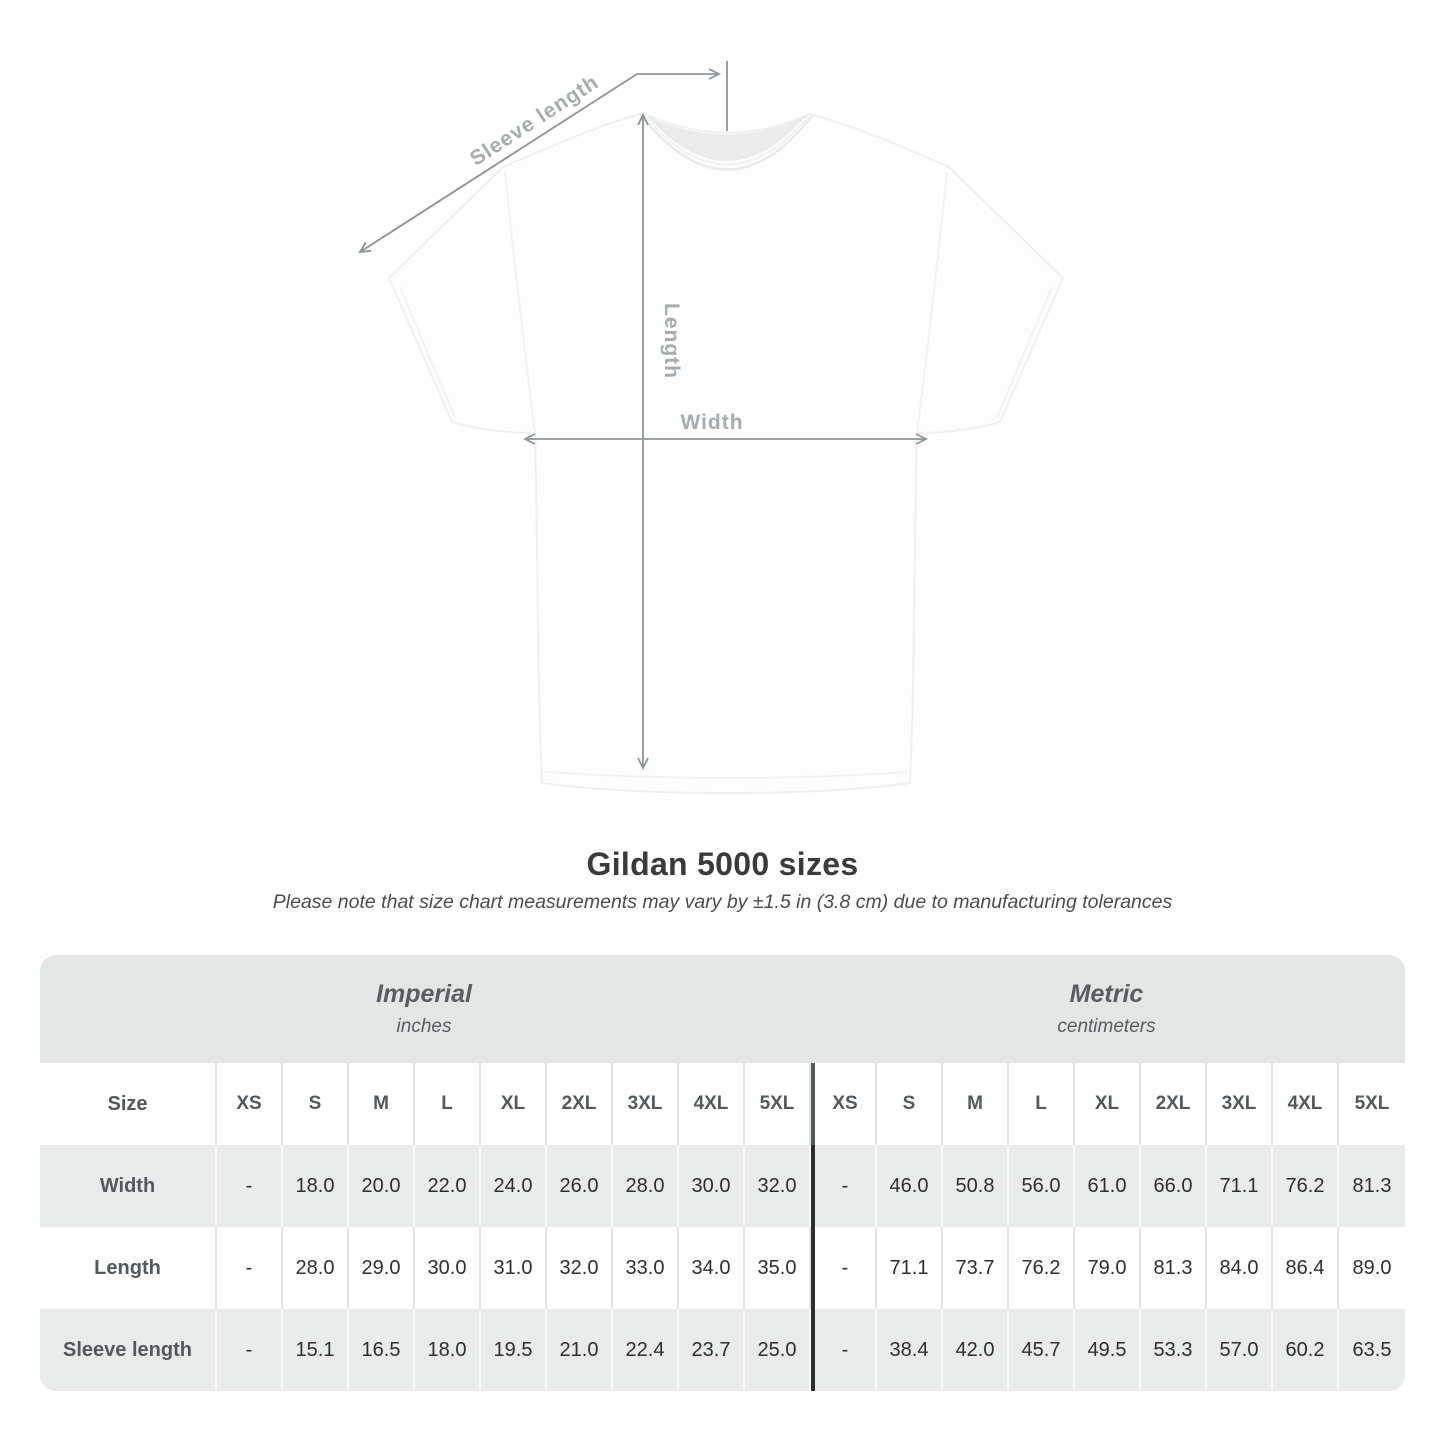 This screenshot has height=1445, width=1445. What do you see at coordinates (1372, 1350) in the screenshot?
I see `value-cell-metric: 63.5` at bounding box center [1372, 1350].